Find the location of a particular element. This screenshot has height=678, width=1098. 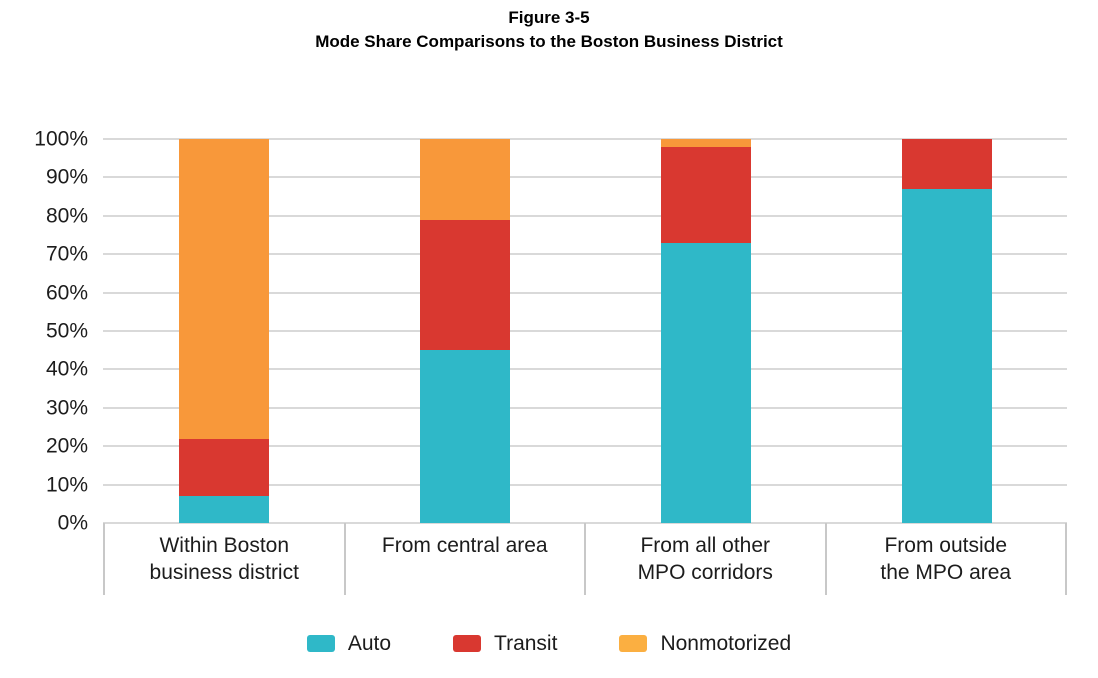

legend-swatch-auto is located at coordinates (320, 643).